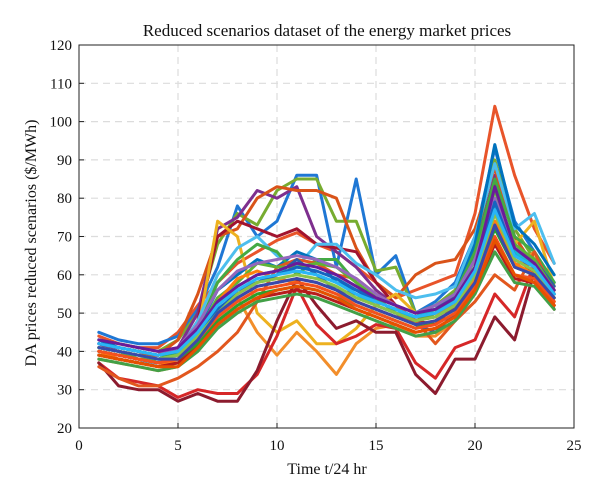 Image resolution: width=600 pixels, height=502 pixels. What do you see at coordinates (475, 446) in the screenshot?
I see `x-tick-label: 20` at bounding box center [475, 446].